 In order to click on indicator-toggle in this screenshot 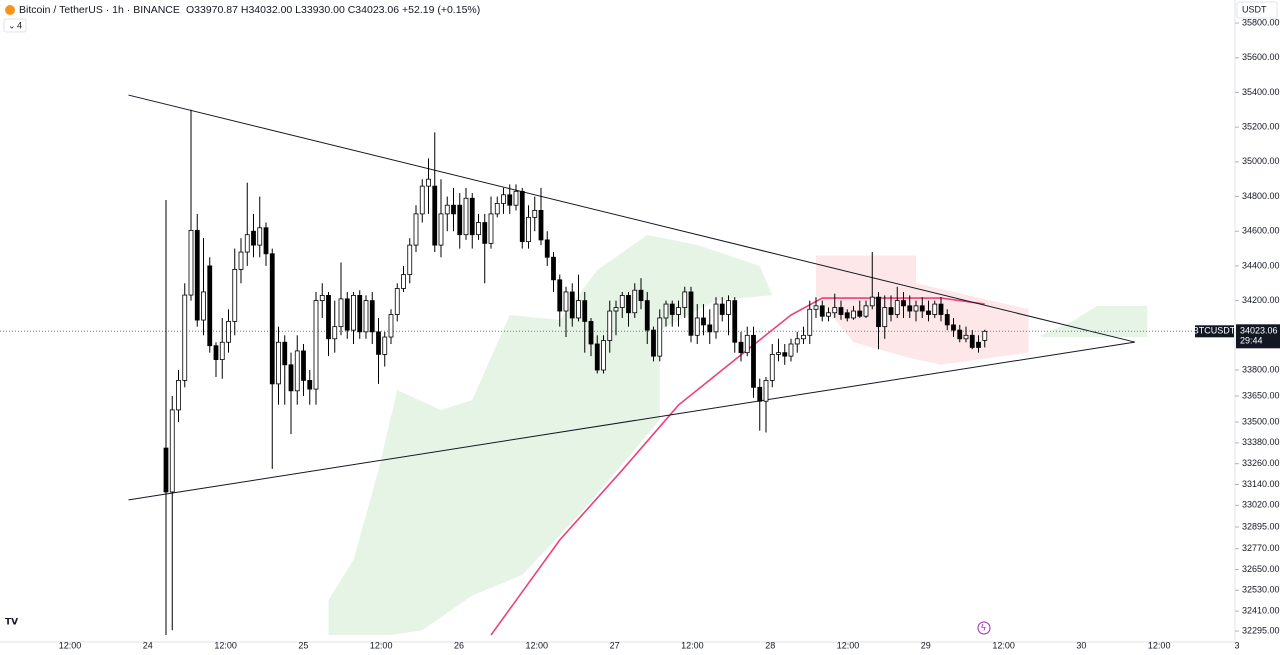, I will do `click(15, 25)`.